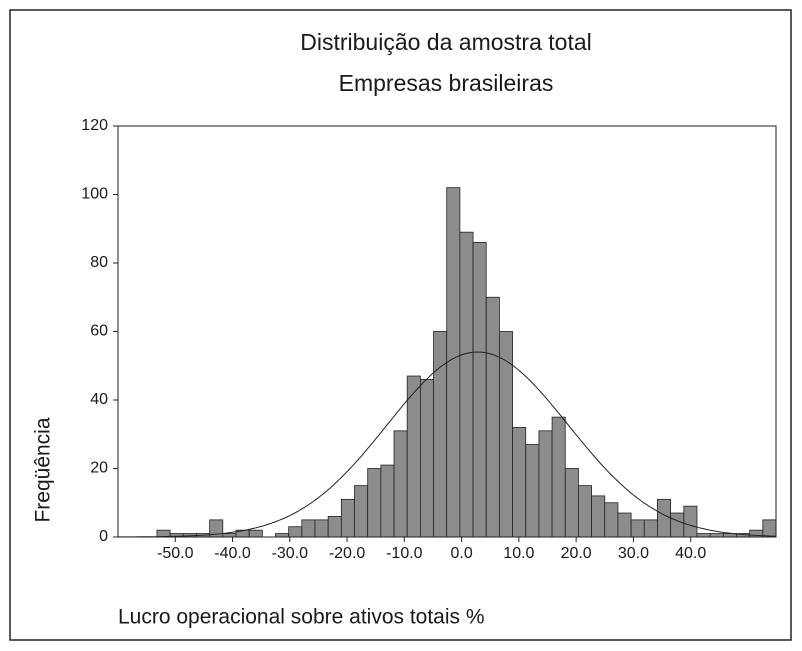 The image size is (802, 651). I want to click on x-tick-label: -30.0, so click(290, 553).